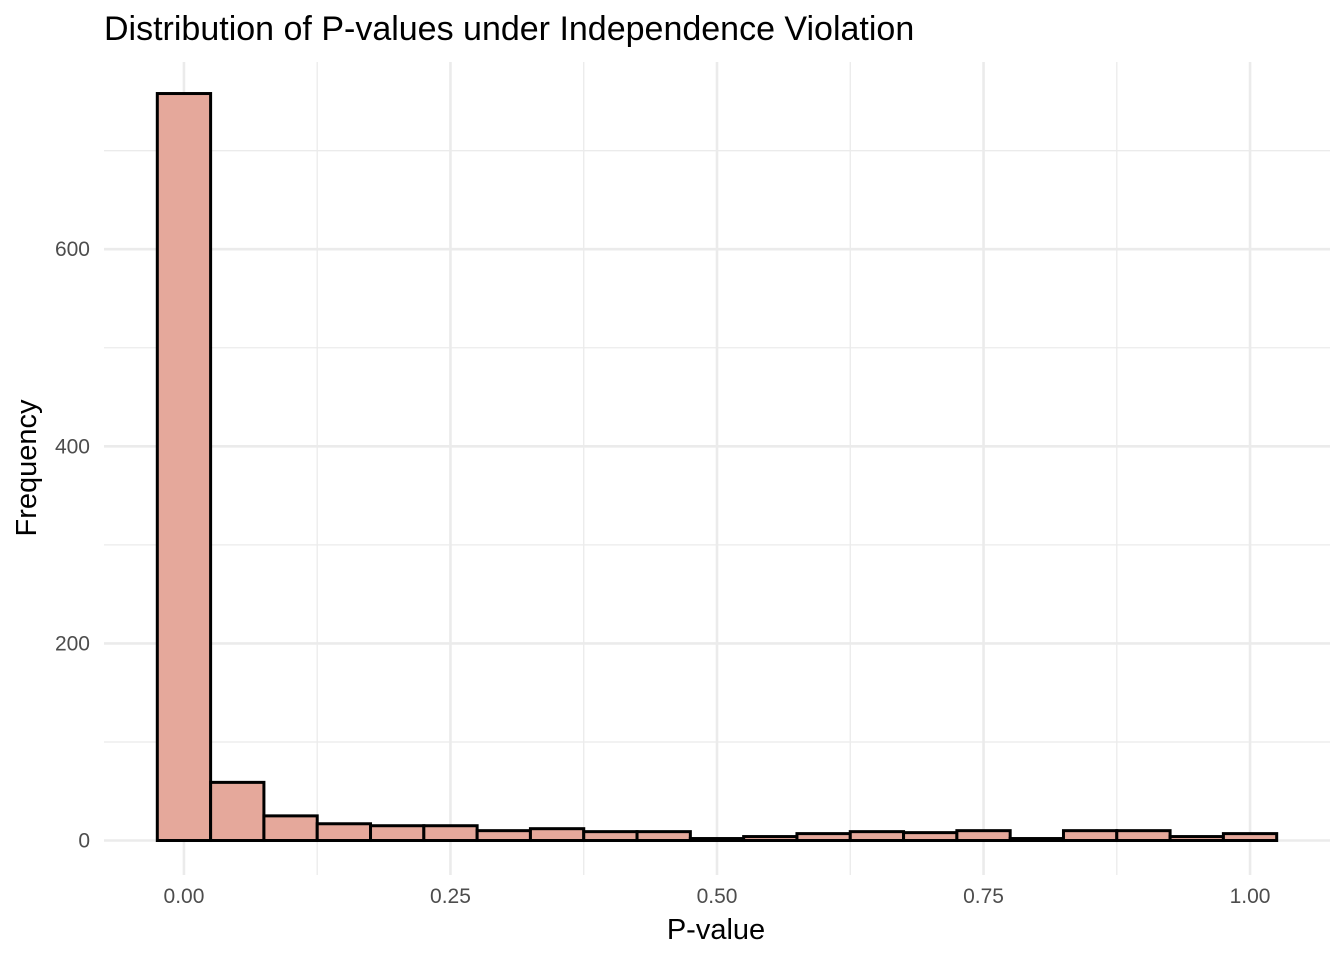 This screenshot has height=960, width=1344. I want to click on y-tick-label: 0, so click(84, 841).